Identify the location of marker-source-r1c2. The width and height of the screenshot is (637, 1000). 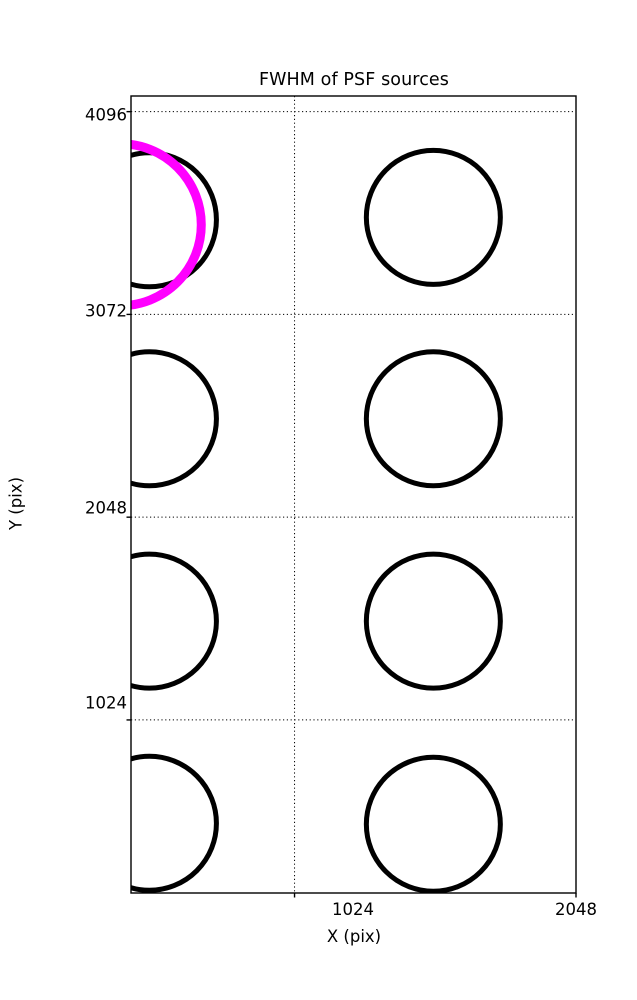
(433, 217).